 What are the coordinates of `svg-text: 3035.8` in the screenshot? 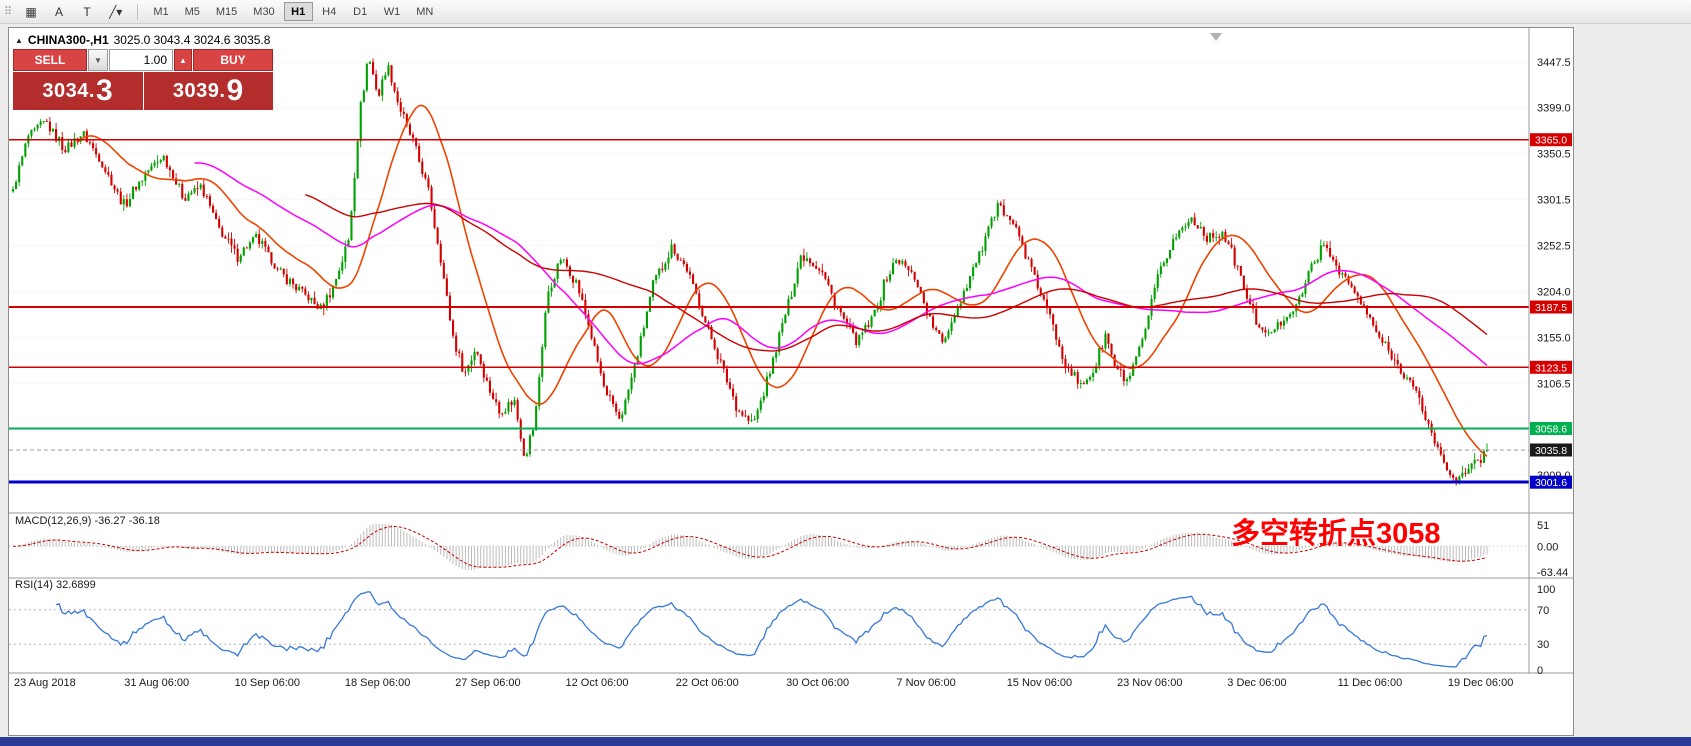 It's located at (1551, 451).